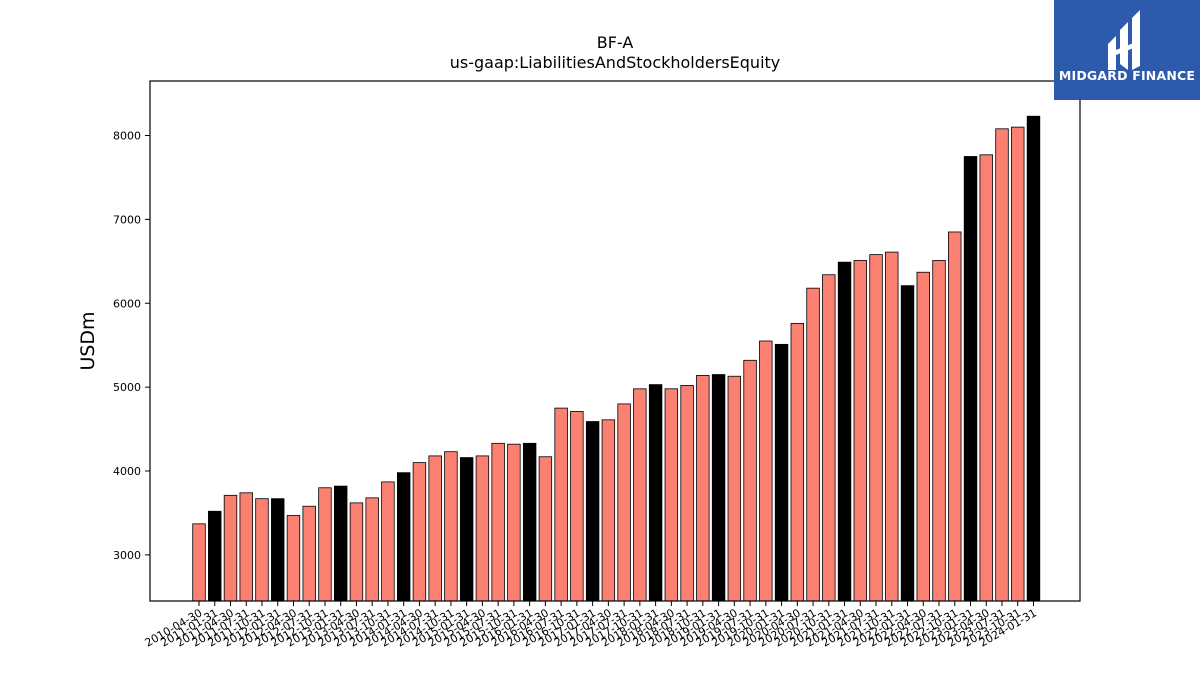  What do you see at coordinates (127, 219) in the screenshot?
I see `y-tick-label: 7000` at bounding box center [127, 219].